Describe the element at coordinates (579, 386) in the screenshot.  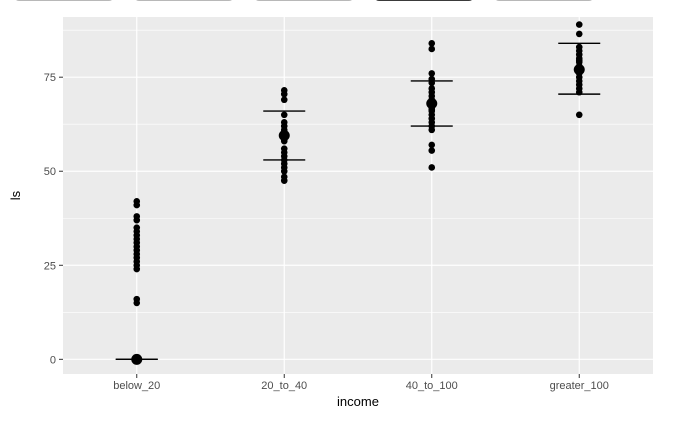
I see `x-tick-label: greater_100` at that location.